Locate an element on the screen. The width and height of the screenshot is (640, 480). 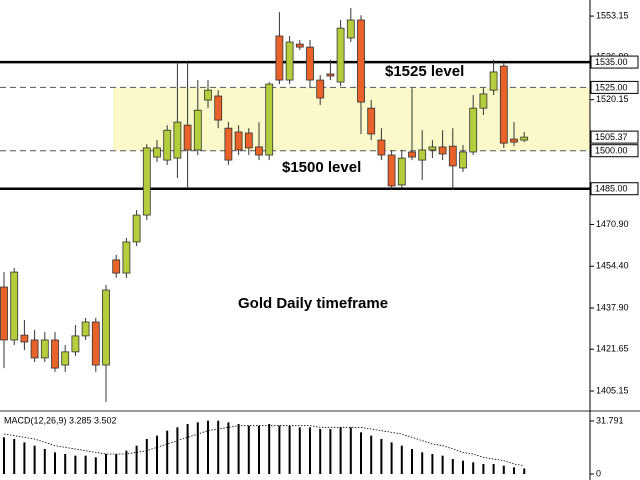
price-label: 1525.00 is located at coordinates (611, 87).